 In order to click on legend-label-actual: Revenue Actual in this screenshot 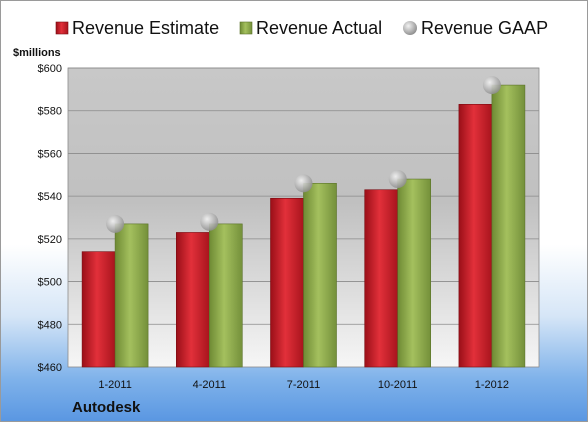, I will do `click(319, 28)`.